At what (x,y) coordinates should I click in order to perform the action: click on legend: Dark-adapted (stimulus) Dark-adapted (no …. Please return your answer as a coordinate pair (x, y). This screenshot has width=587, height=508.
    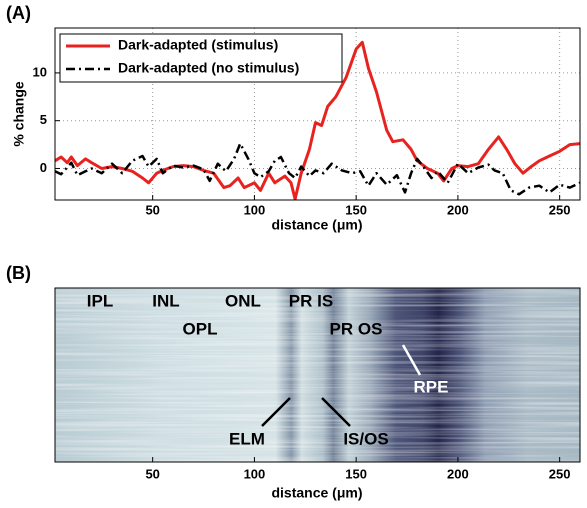
    Looking at the image, I should click on (201, 58).